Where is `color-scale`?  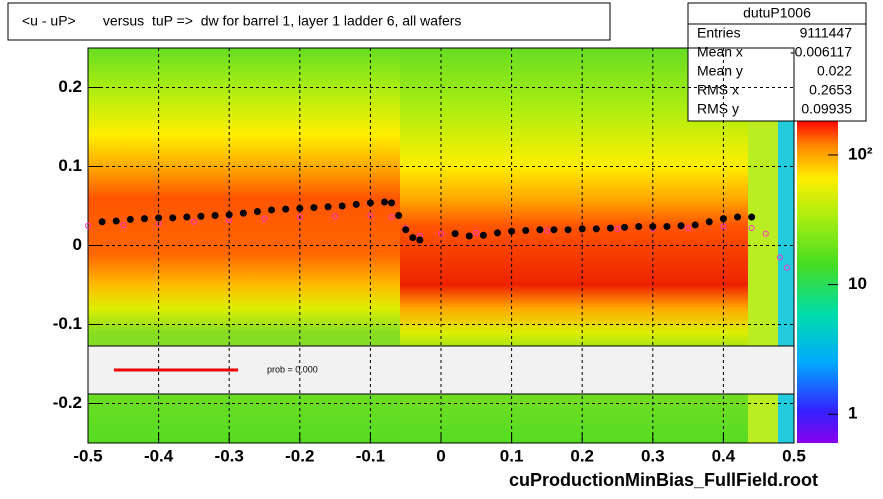 color-scale is located at coordinates (817, 281).